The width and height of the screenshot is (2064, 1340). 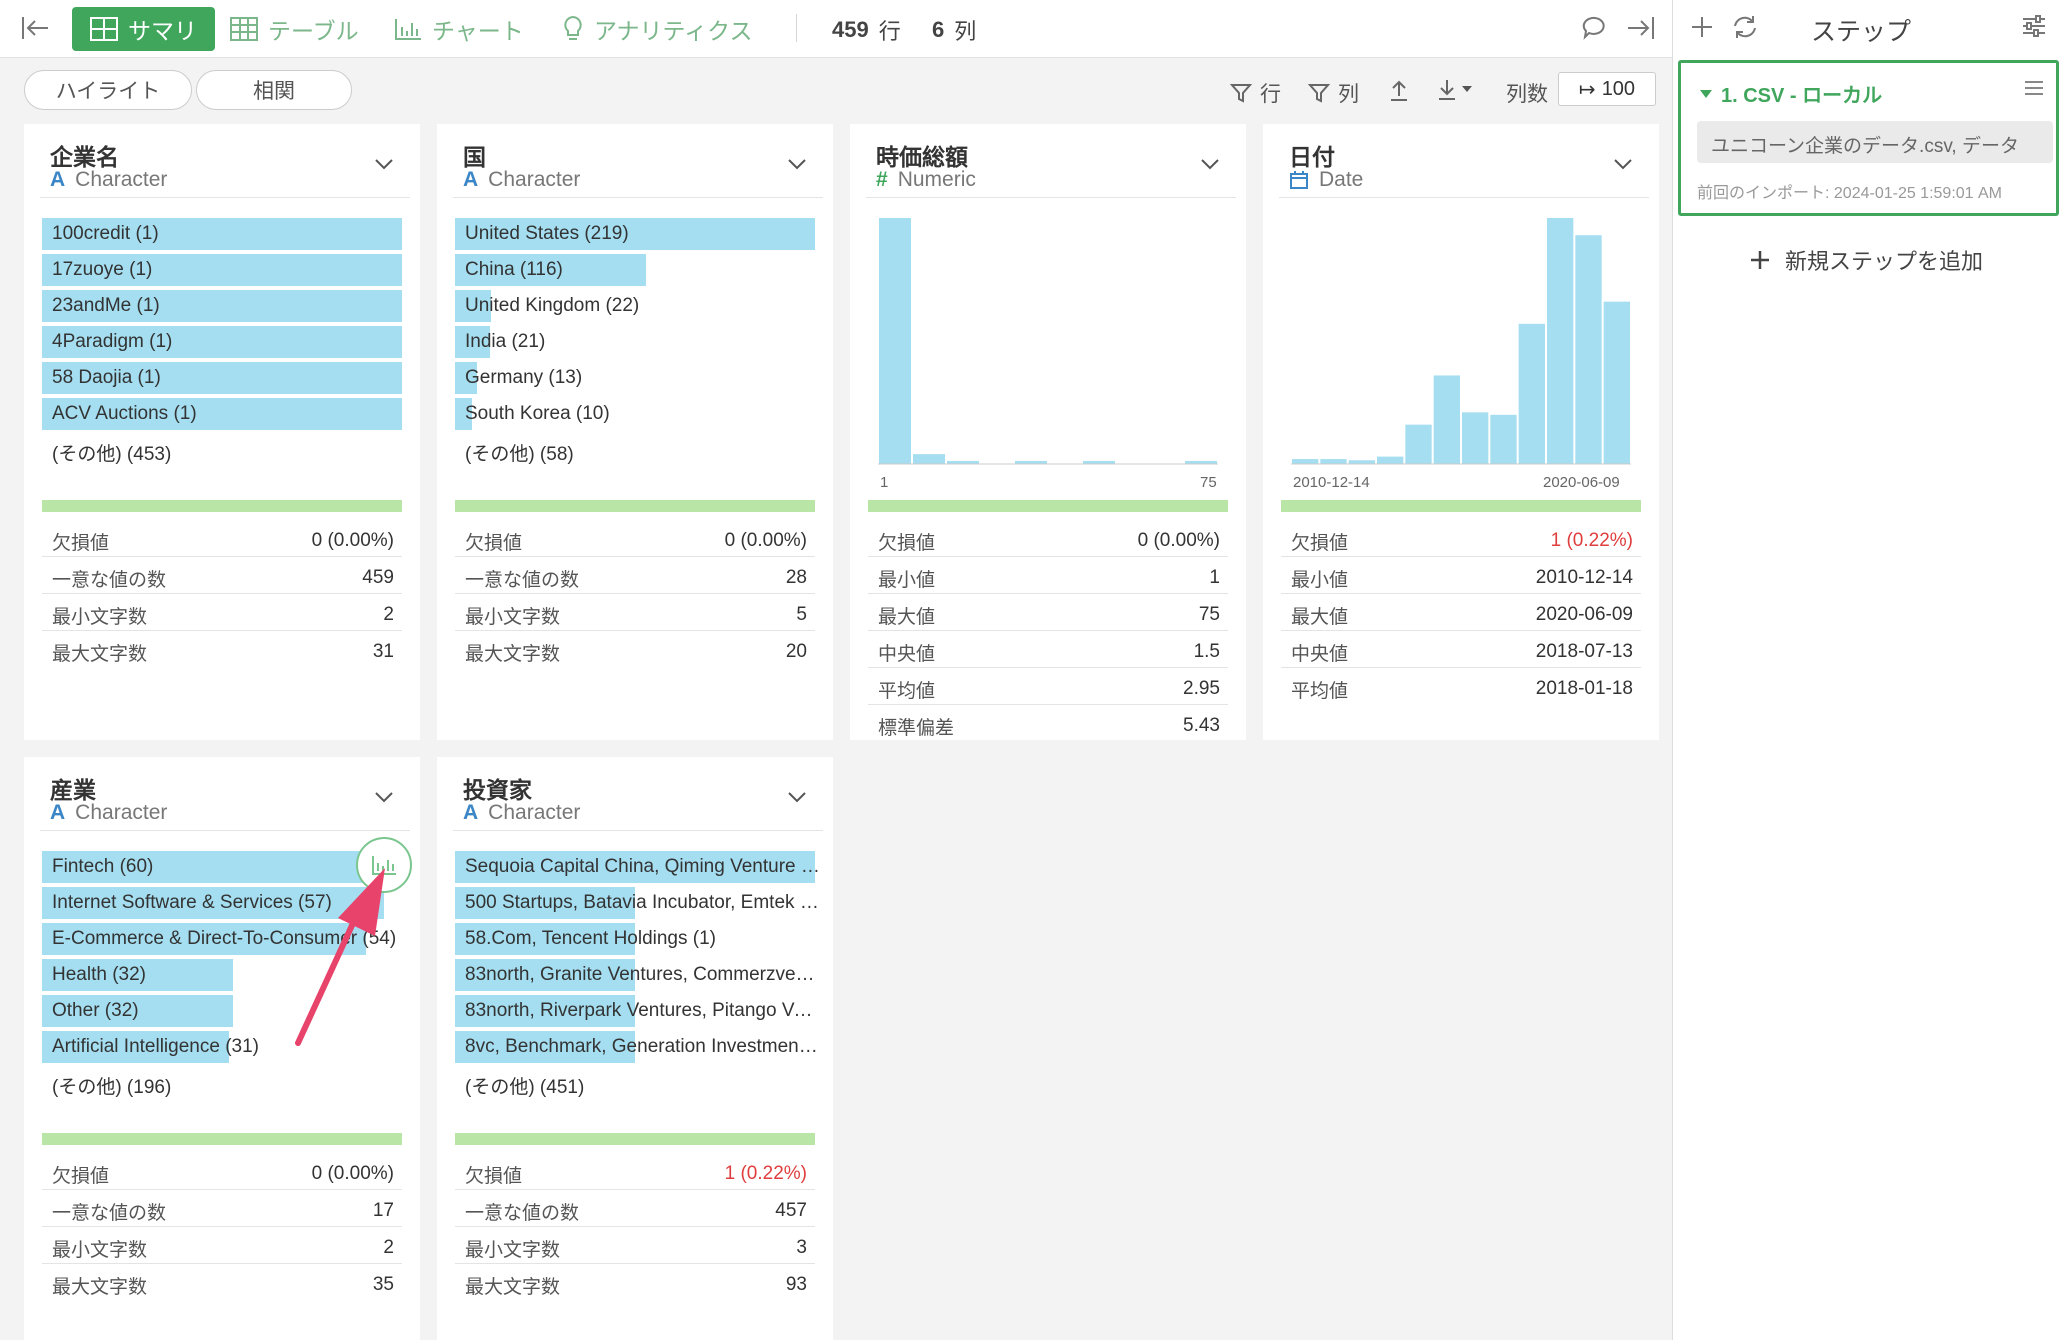 I want to click on menu-icon, so click(x=2034, y=90).